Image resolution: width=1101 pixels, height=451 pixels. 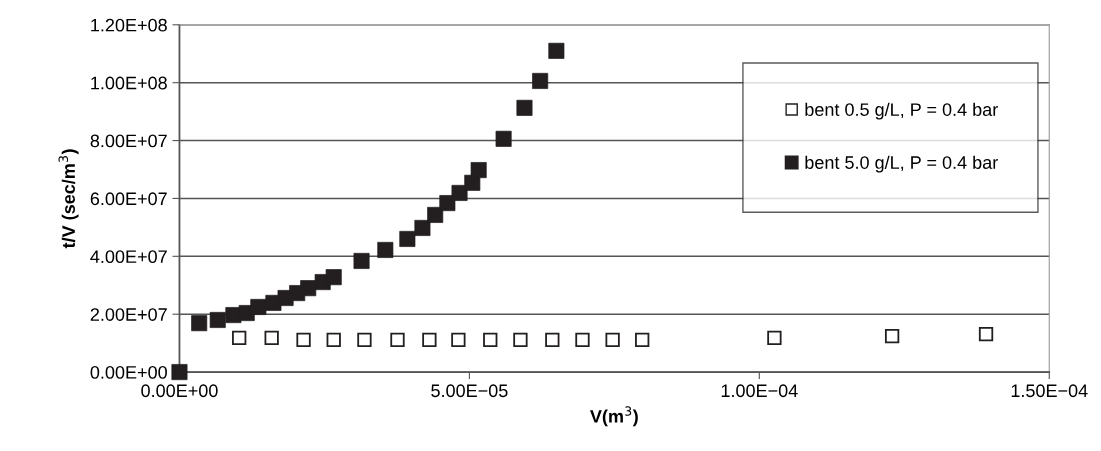 I want to click on x-tick-label: 1.50E−04, so click(x=1049, y=391).